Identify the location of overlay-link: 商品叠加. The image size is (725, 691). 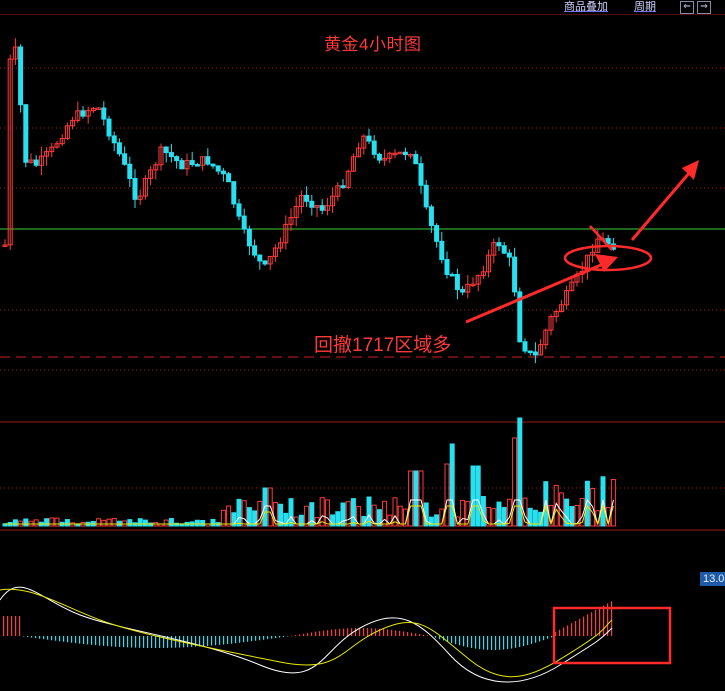
(586, 7).